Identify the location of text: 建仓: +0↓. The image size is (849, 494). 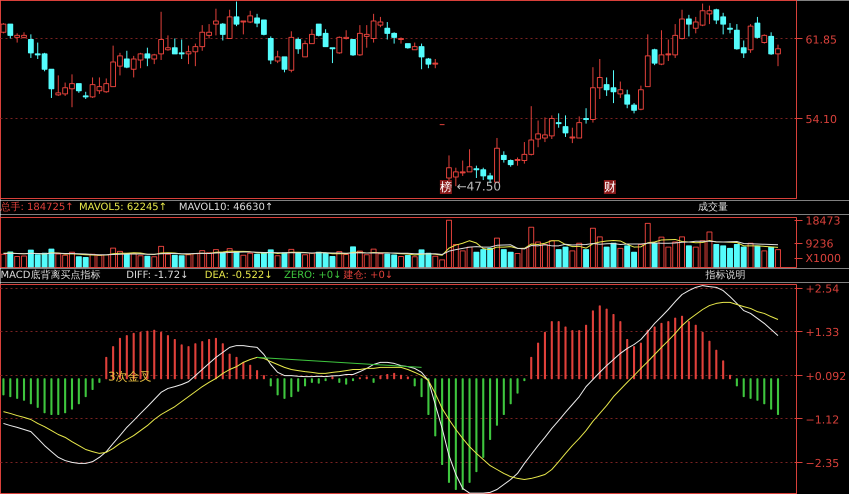
(368, 275).